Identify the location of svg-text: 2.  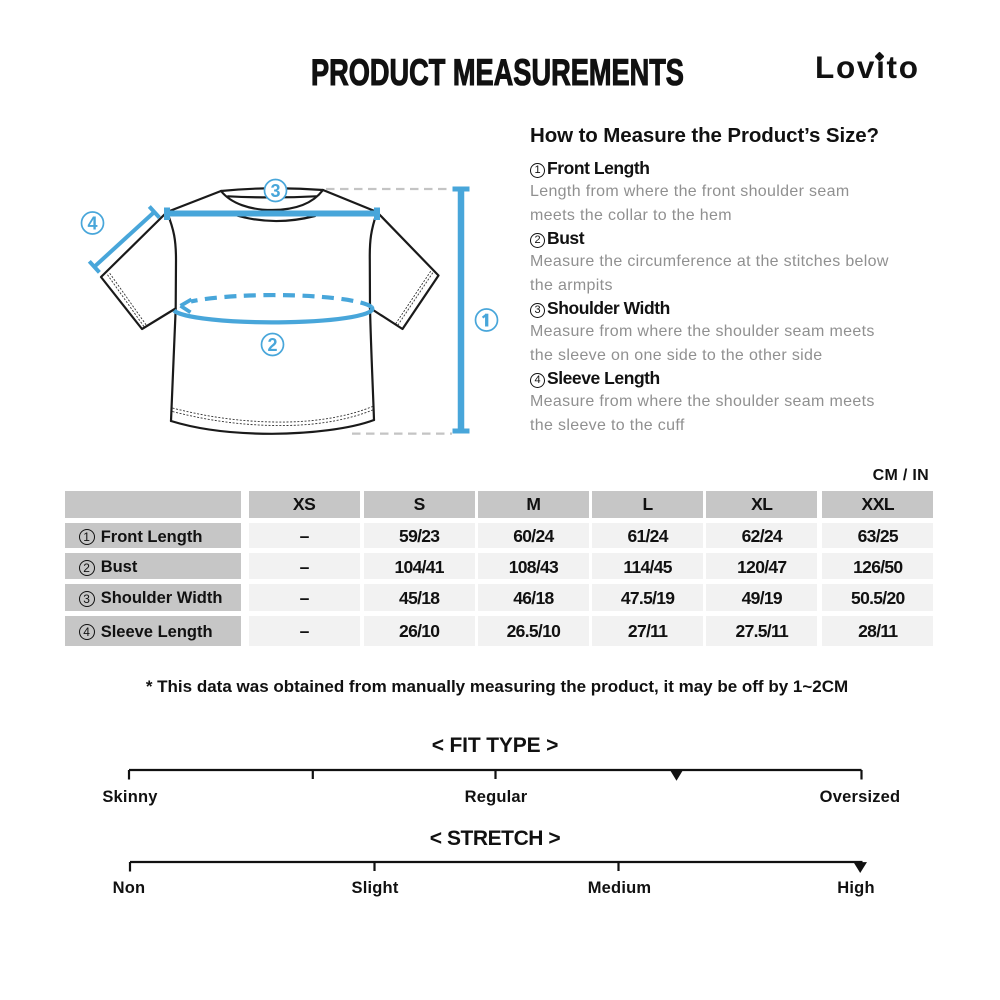
(272, 345).